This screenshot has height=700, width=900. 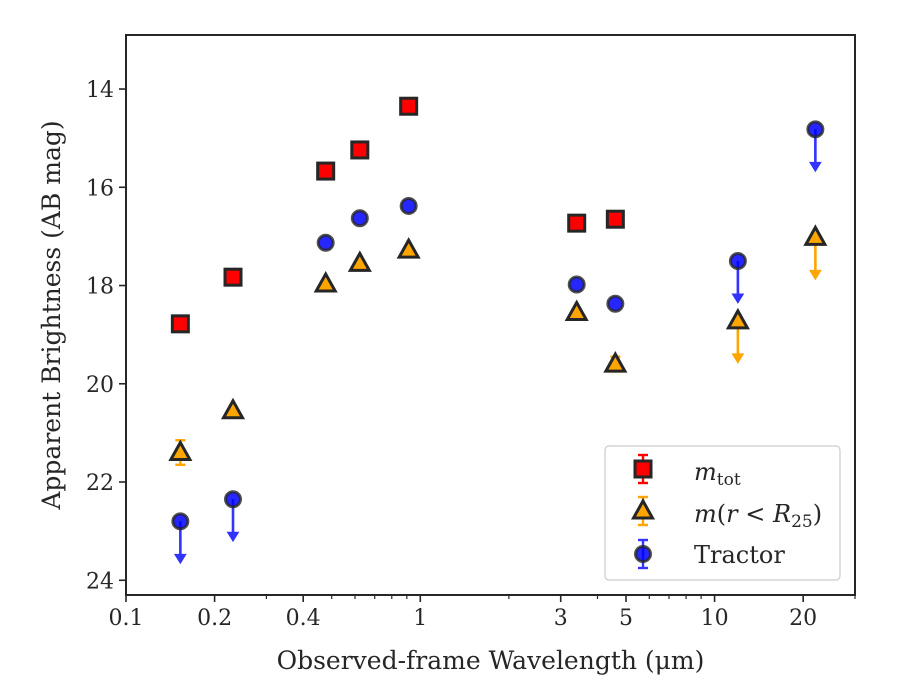 What do you see at coordinates (715, 618) in the screenshot?
I see `x-tick-label: 10` at bounding box center [715, 618].